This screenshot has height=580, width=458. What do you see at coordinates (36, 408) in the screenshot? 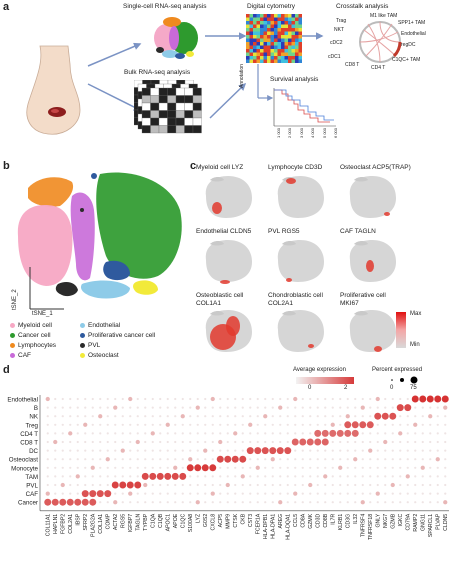
I see `dotplot-row-label: B` at bounding box center [36, 408].